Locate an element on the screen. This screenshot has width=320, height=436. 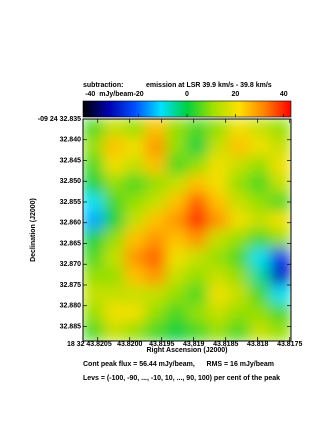
y-tick-label: 32.850 is located at coordinates (71, 181).